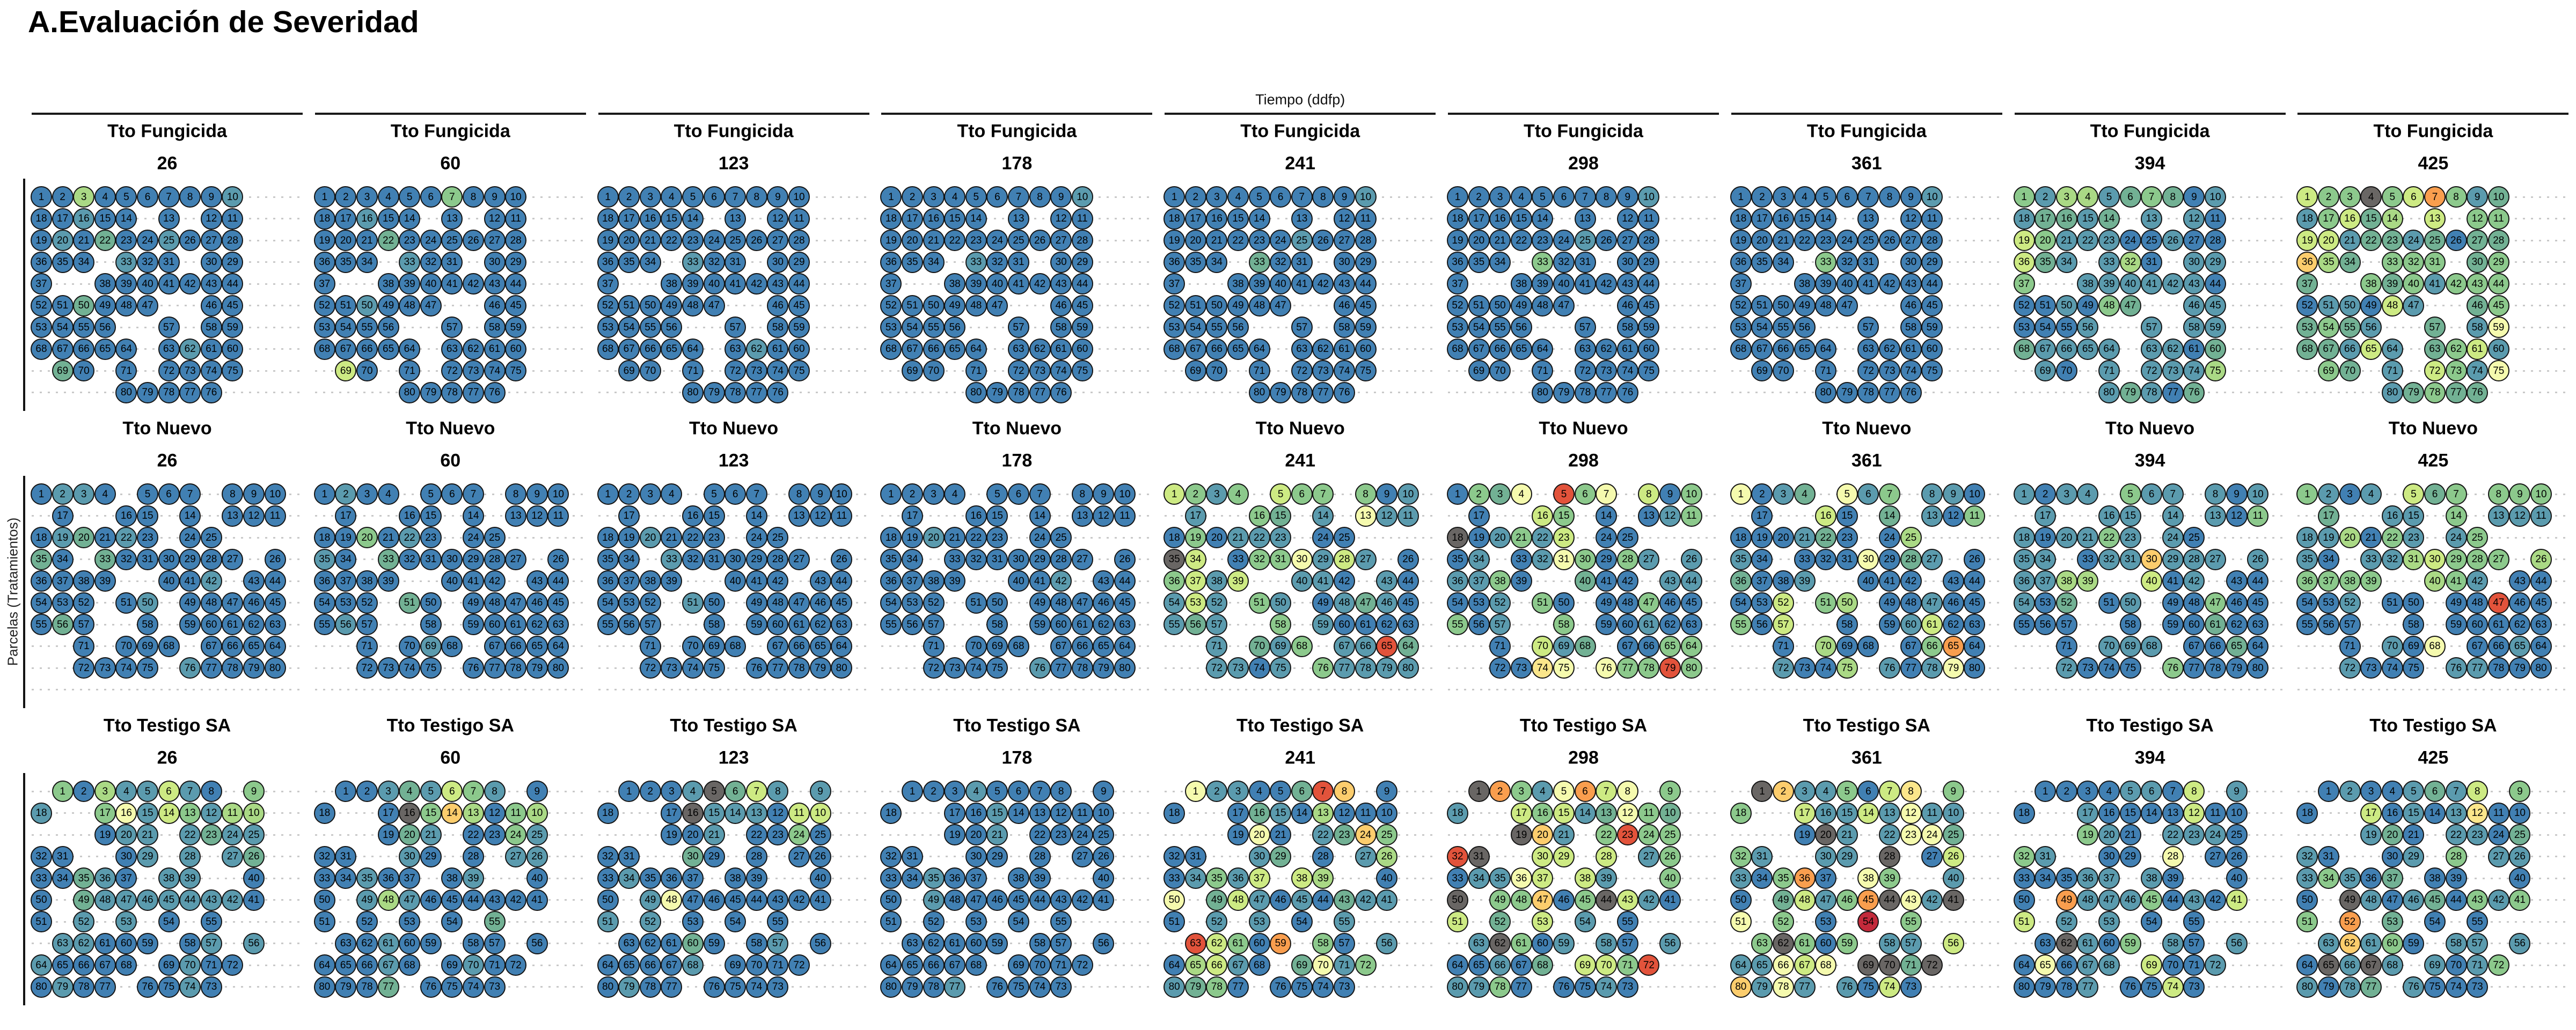 Image resolution: width=2576 pixels, height=1030 pixels. I want to click on parcel-circle: 34, so click(2328, 878).